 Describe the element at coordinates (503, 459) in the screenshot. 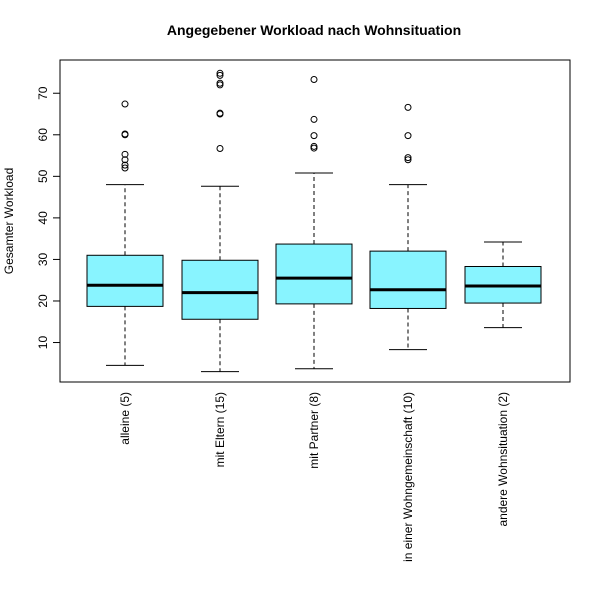

I see `x-category-label: andere Wohnsituation (2)` at that location.